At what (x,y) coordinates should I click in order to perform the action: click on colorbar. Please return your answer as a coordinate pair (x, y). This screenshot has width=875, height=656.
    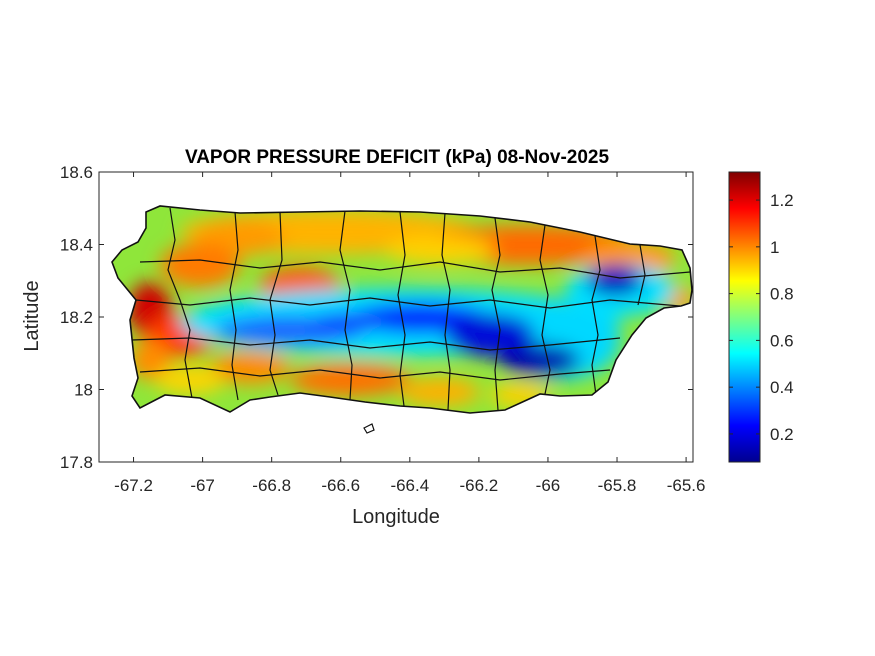
    Looking at the image, I should click on (744, 317).